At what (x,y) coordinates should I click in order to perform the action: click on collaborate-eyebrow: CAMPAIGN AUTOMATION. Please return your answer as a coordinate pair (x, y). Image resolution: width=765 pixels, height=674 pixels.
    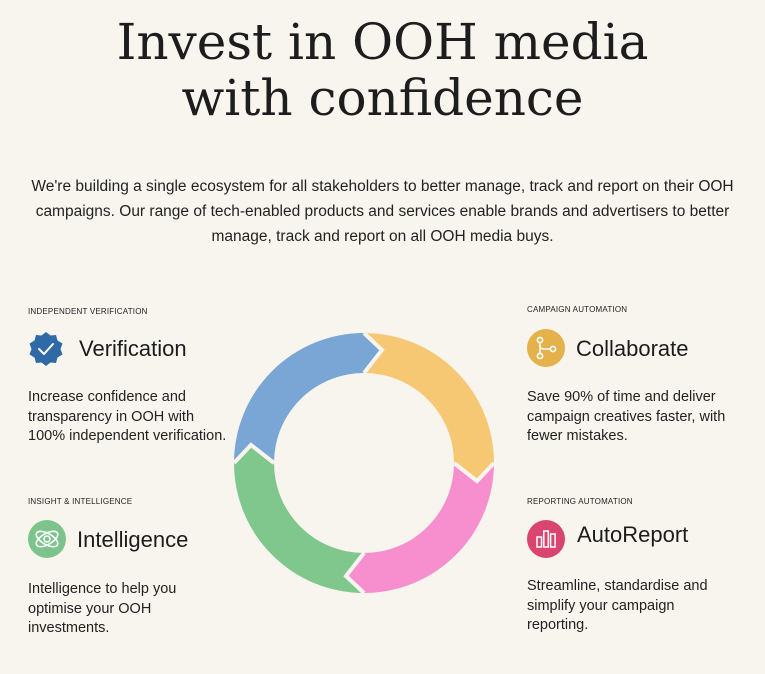
    Looking at the image, I should click on (577, 309).